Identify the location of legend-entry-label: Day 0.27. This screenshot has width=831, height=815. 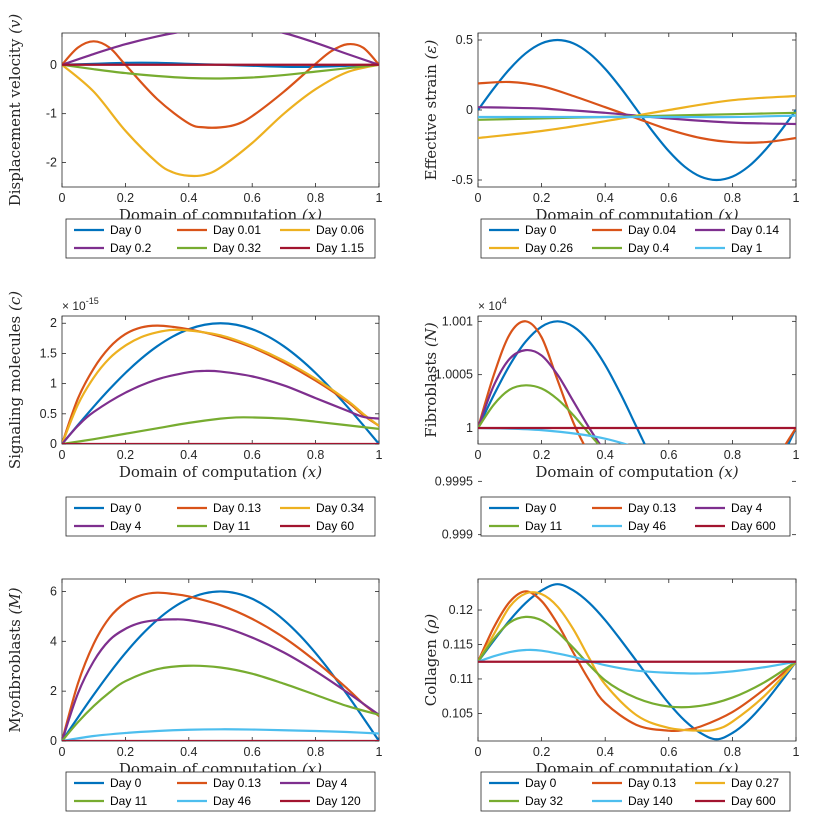
(755, 783).